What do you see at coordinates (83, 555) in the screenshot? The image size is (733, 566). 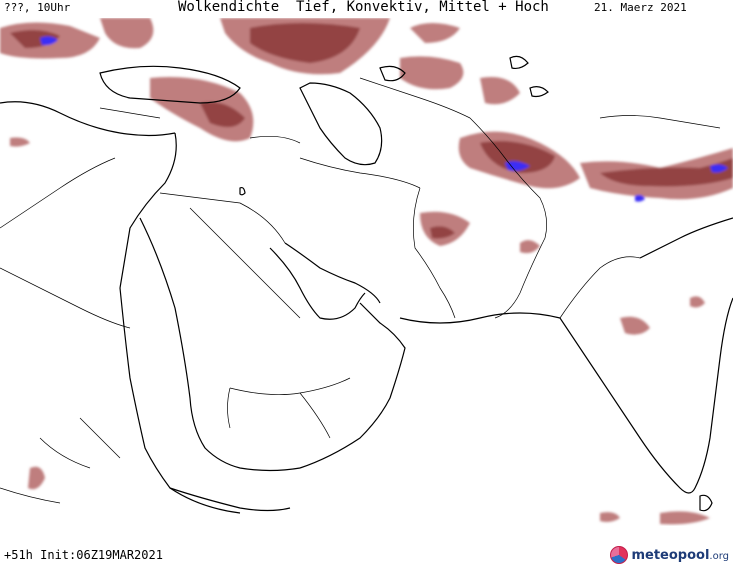 I see `init-time-label: +51h Init:06Z19MAR2021` at bounding box center [83, 555].